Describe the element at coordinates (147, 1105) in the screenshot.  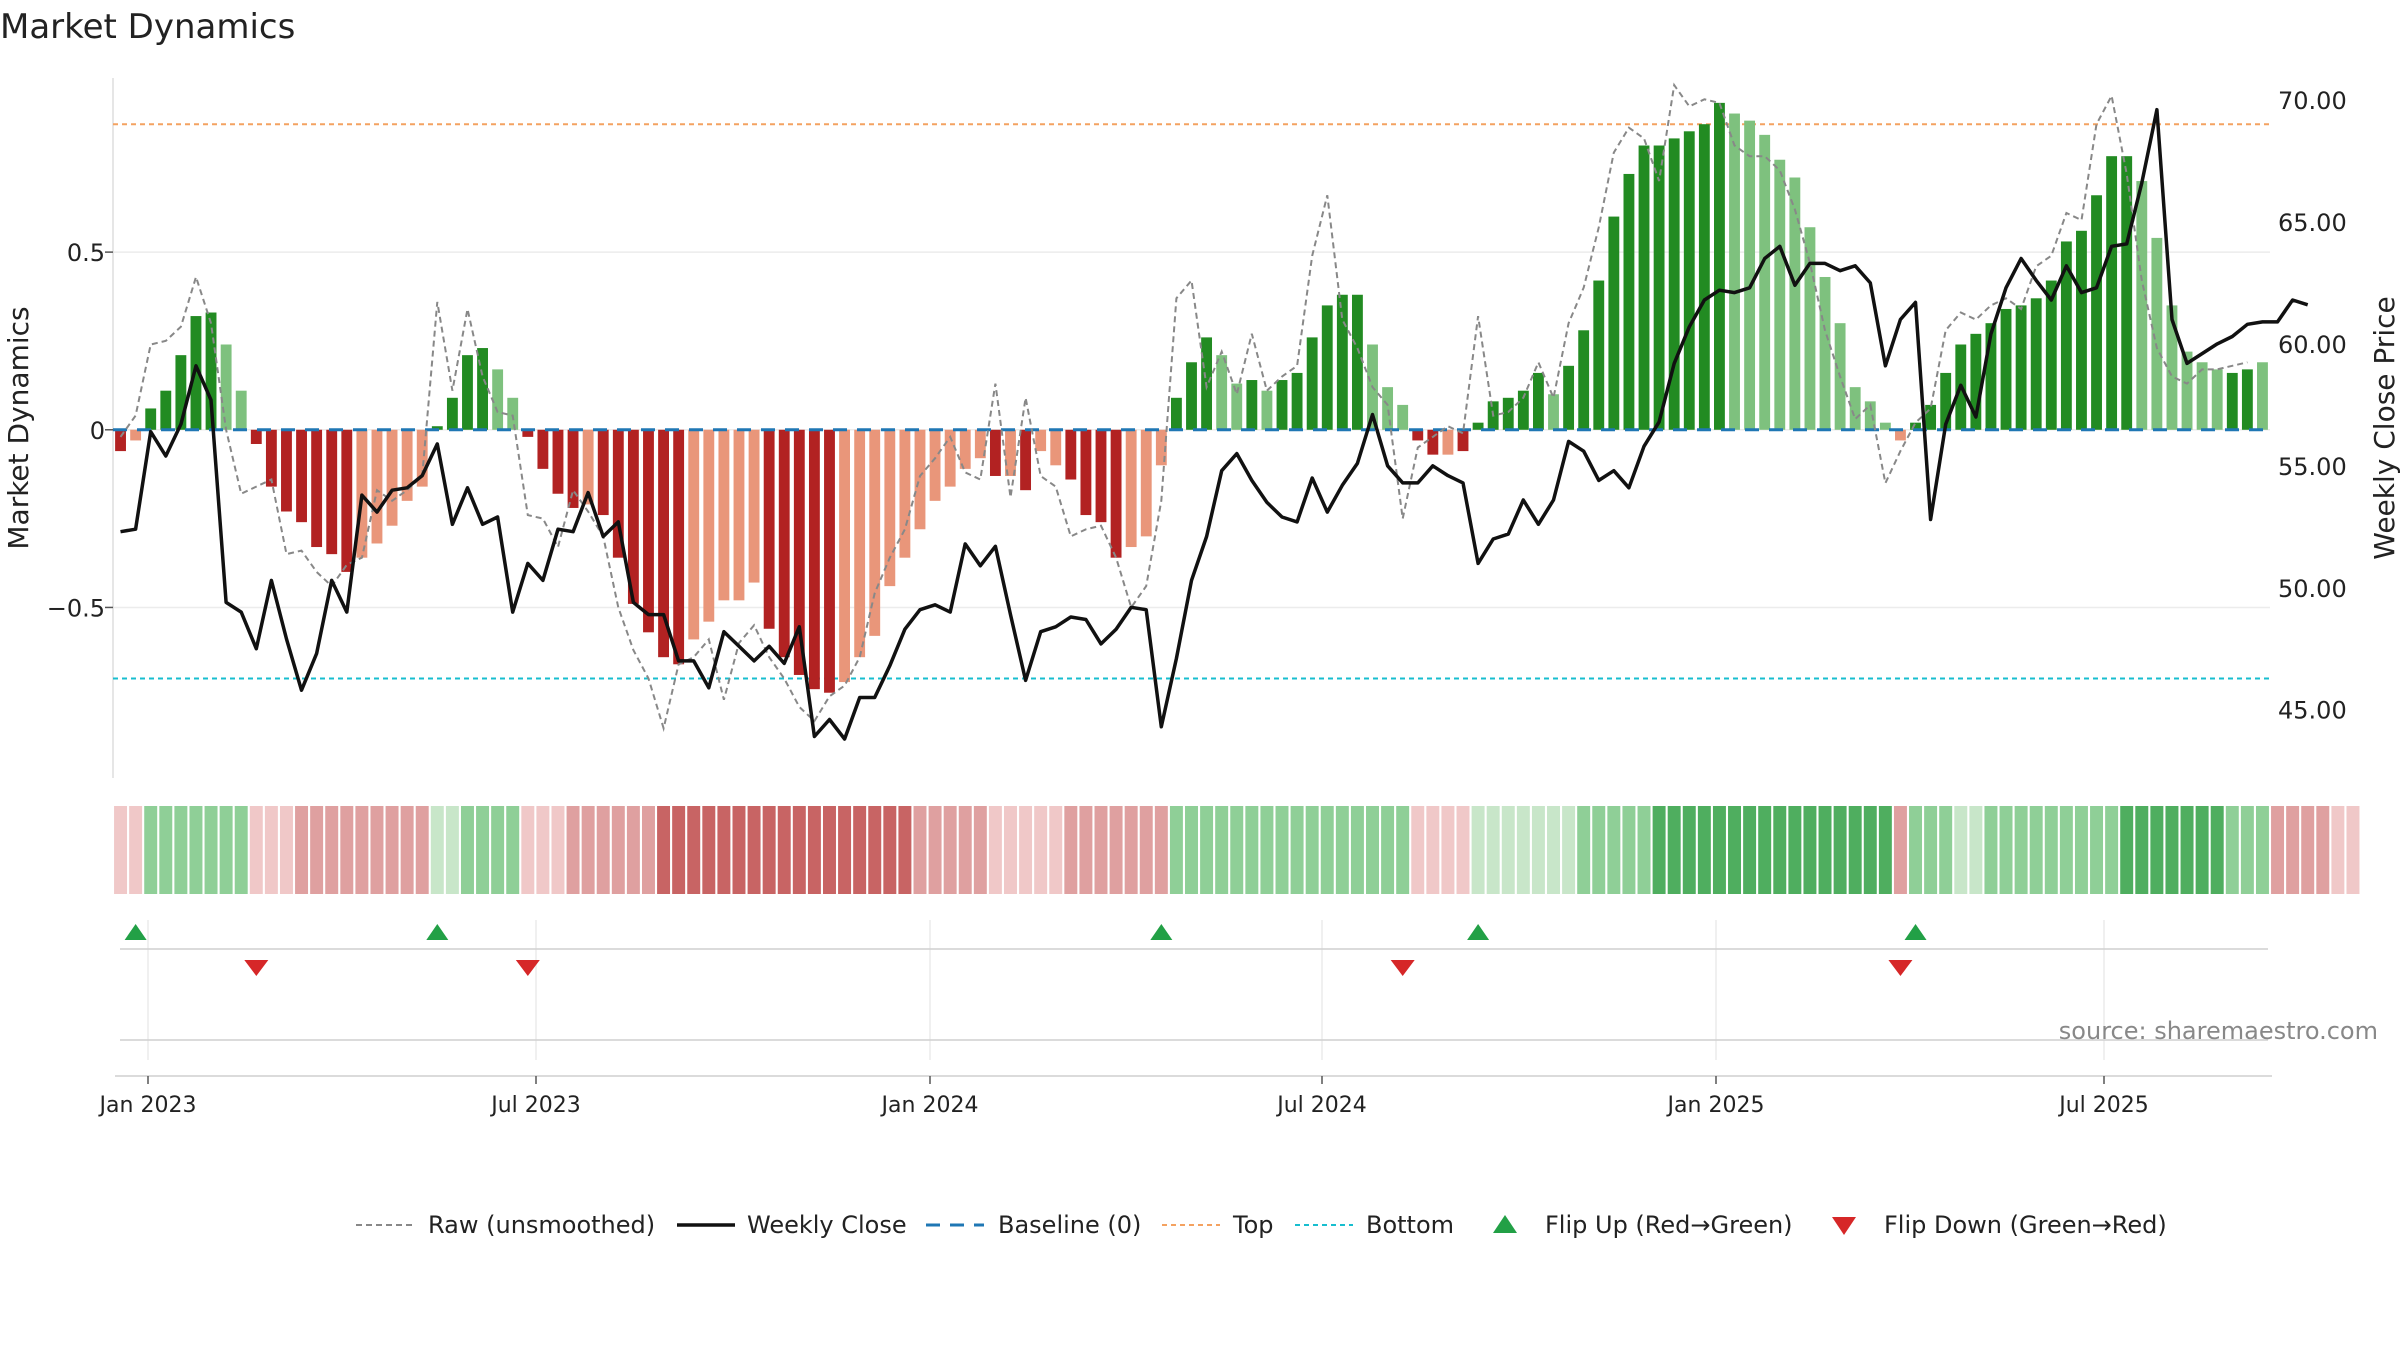
I see `x-tick-label: Jan 2023` at that location.